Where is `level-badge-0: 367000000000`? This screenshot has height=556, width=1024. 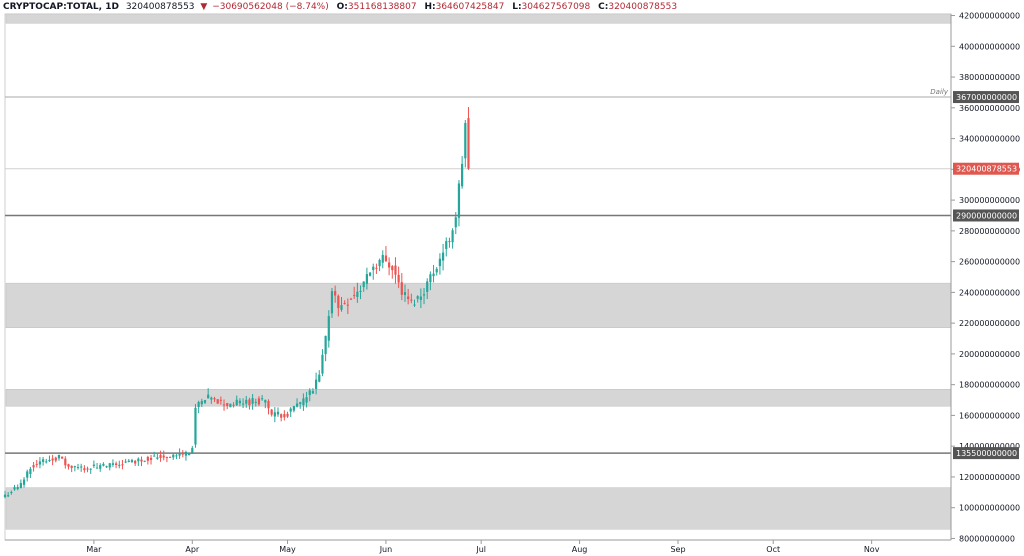
level-badge-0: 367000000000 is located at coordinates (986, 97).